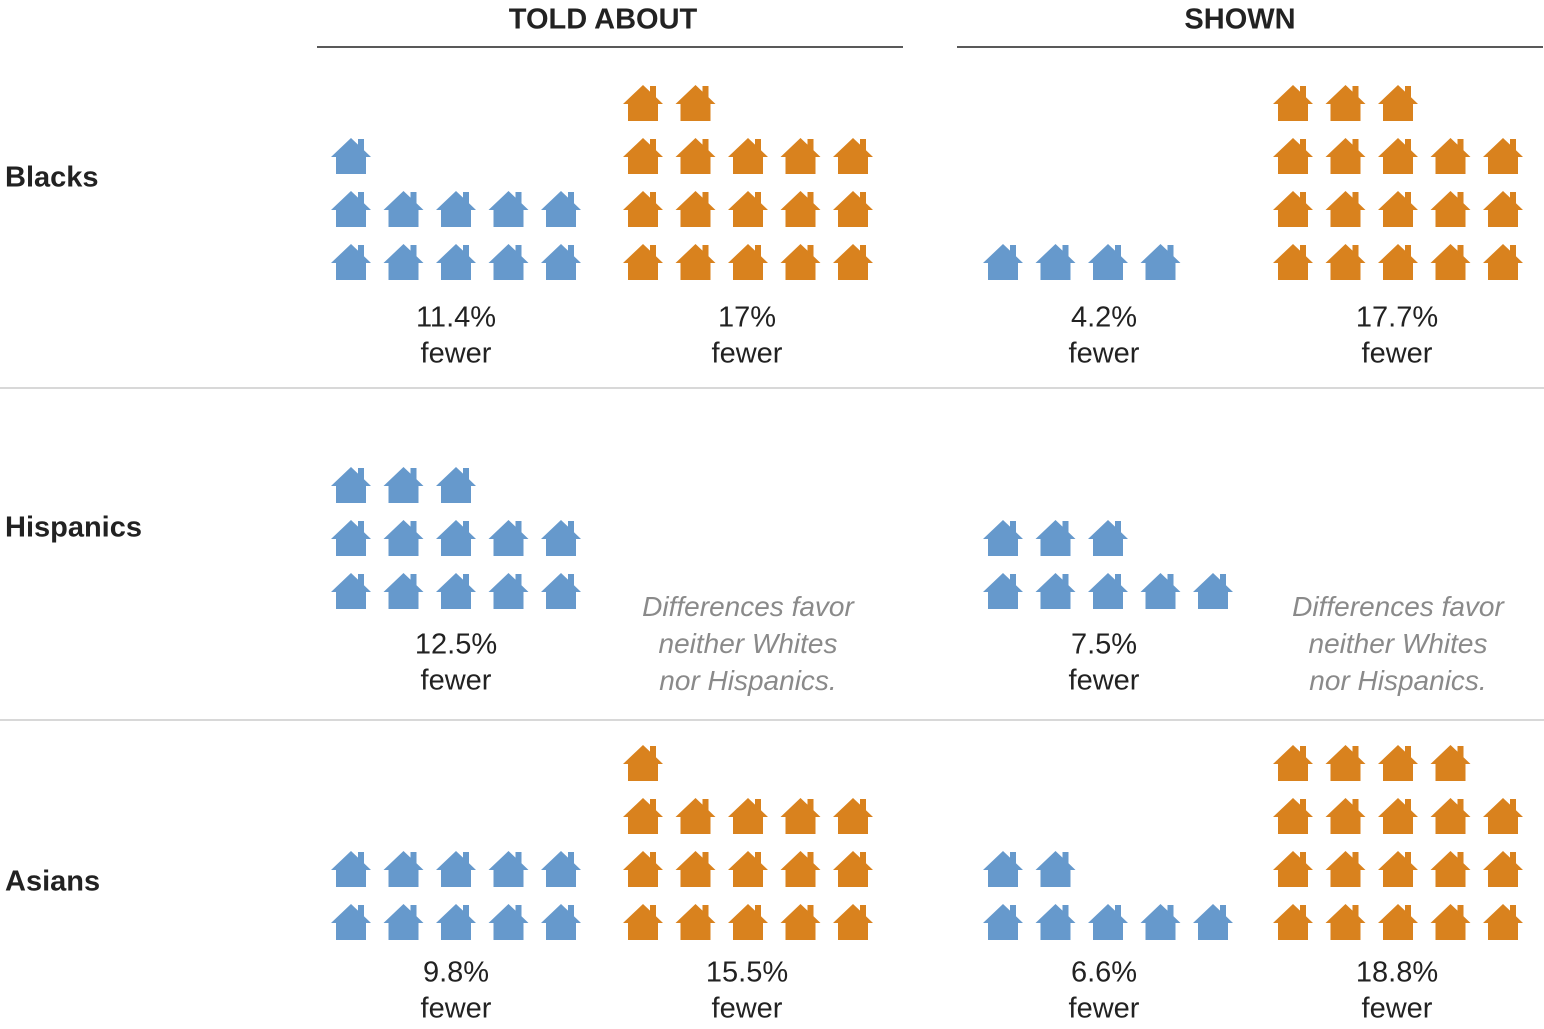 This screenshot has height=1029, width=1544. Describe the element at coordinates (1240, 19) in the screenshot. I see `group-header: SHOWN` at that location.